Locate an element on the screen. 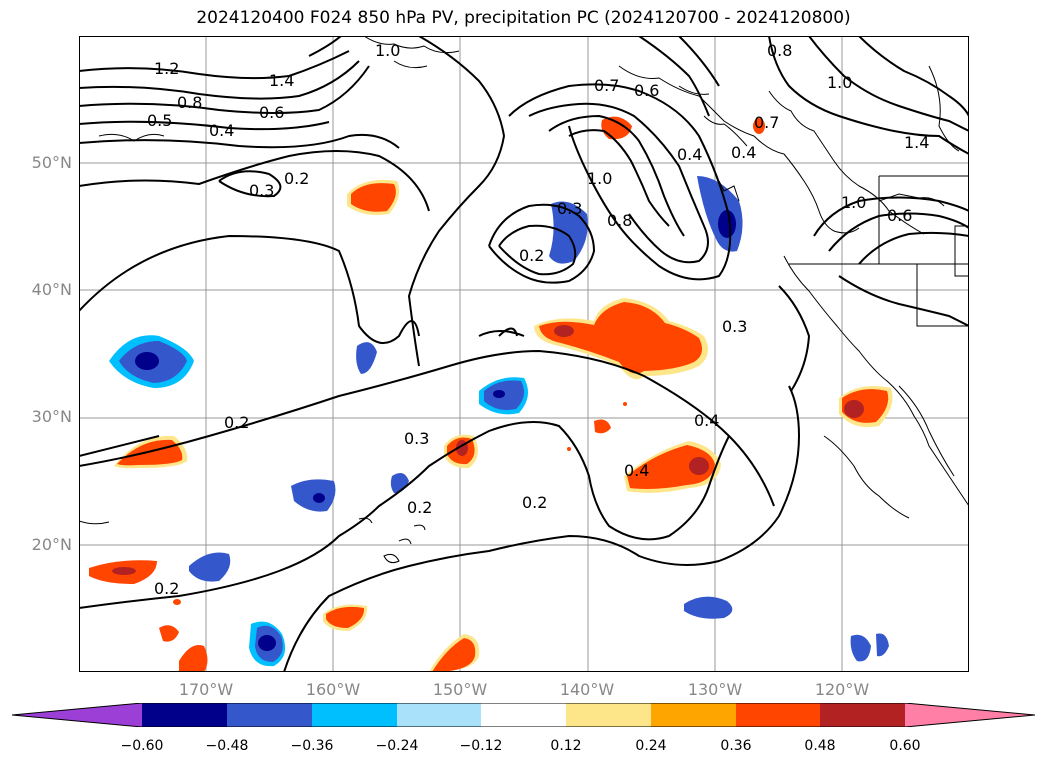  positive-patch-south-e is located at coordinates (454, 653).